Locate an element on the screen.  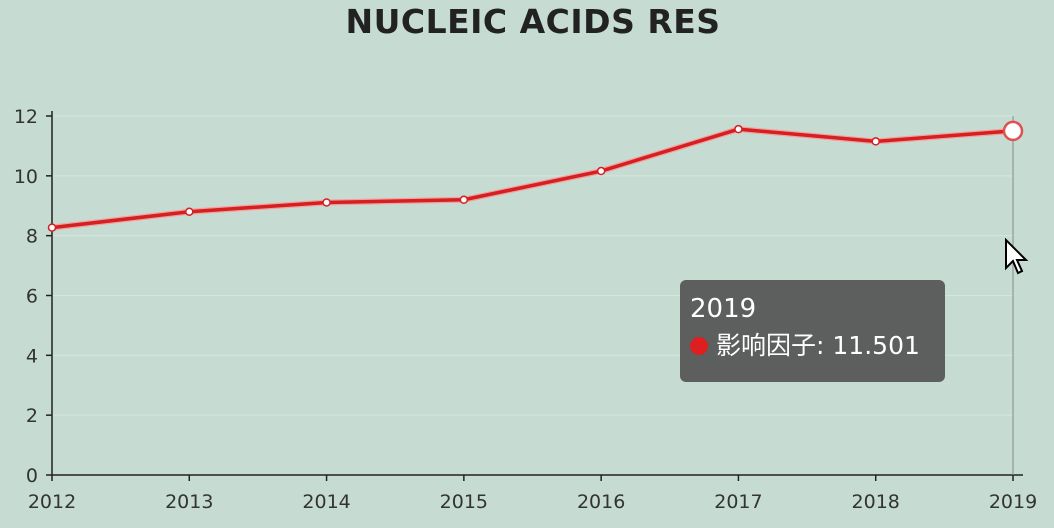
tooltip-value: 11.501 is located at coordinates (876, 345).